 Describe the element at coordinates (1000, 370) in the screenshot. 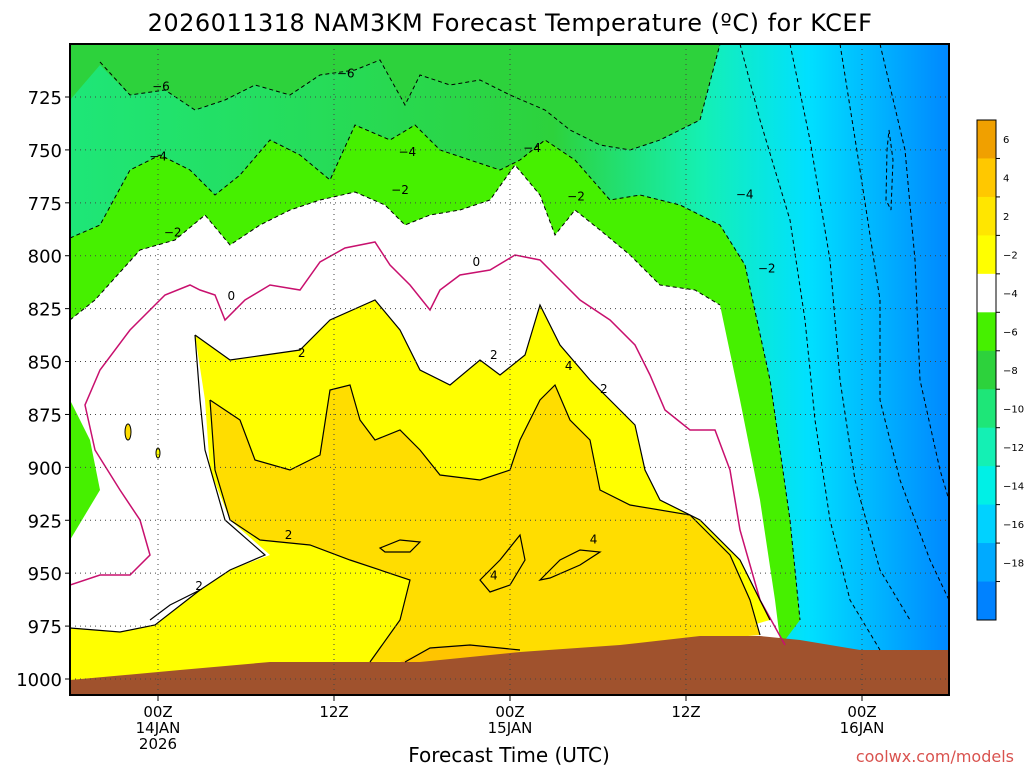

I see `colorbar: 6 4 2 −2 −4 −6 −8 −10 −12 −14 −16 −18` at that location.